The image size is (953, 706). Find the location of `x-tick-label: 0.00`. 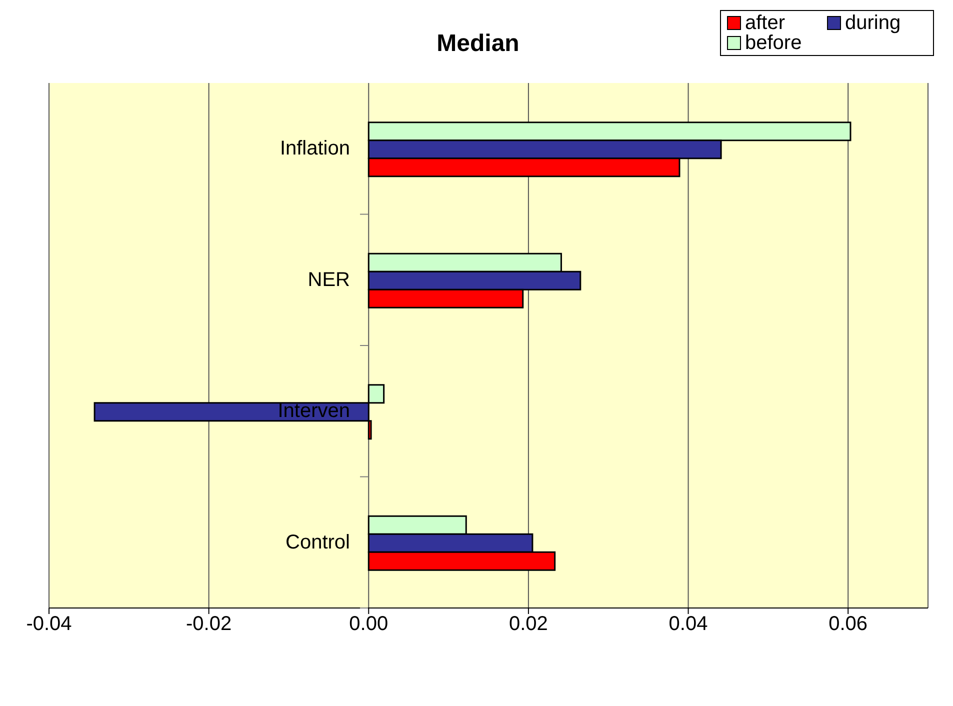

x-tick-label: 0.00 is located at coordinates (368, 624).